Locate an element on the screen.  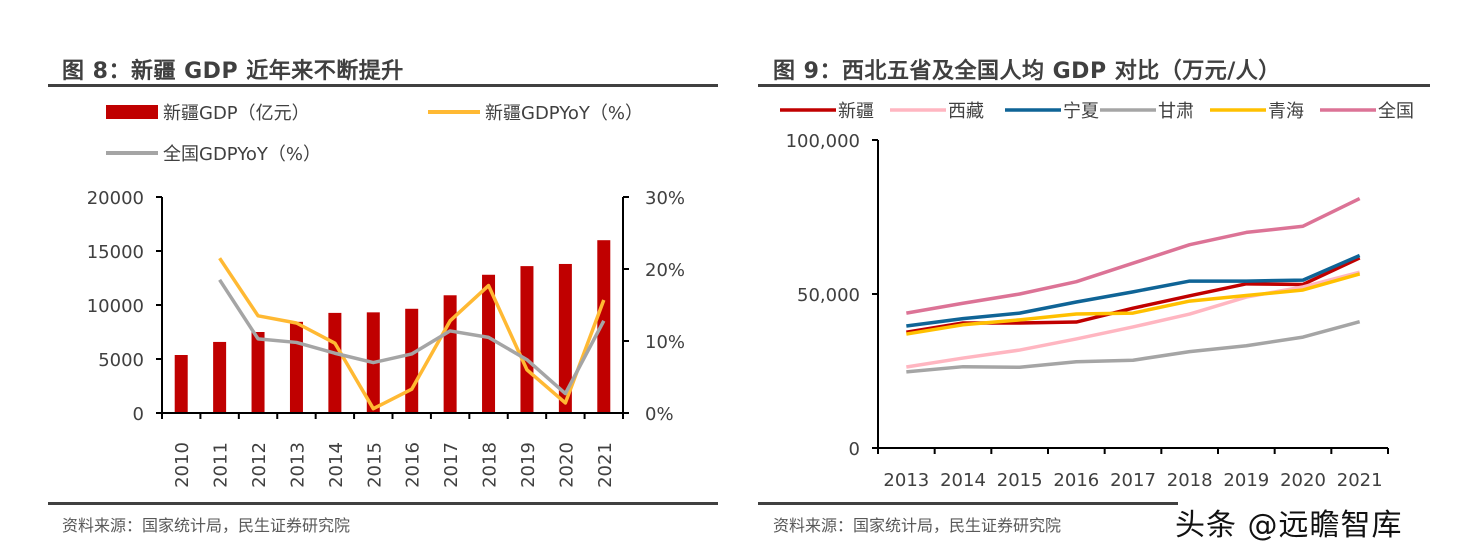
bar-2020 is located at coordinates (565, 338).